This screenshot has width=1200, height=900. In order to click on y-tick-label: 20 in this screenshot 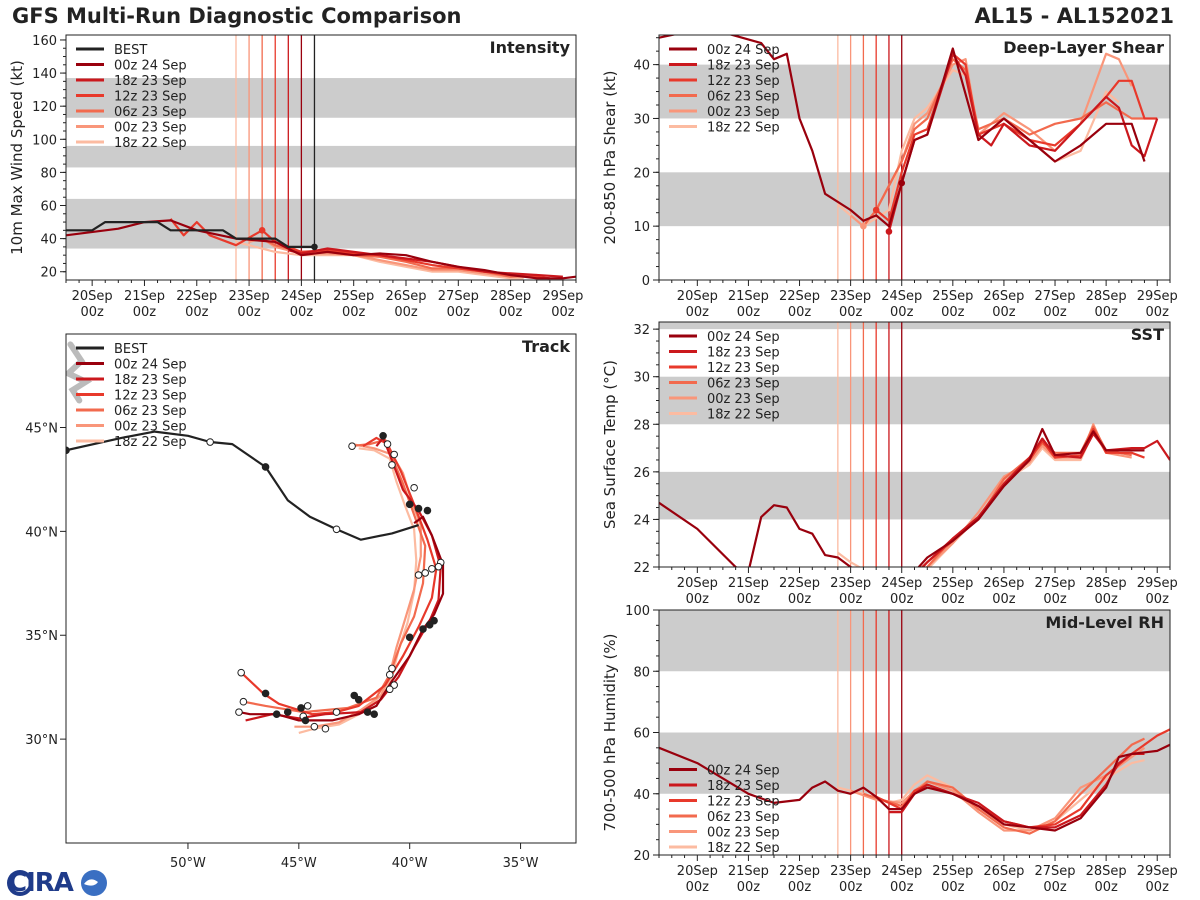, I will do `click(641, 173)`.